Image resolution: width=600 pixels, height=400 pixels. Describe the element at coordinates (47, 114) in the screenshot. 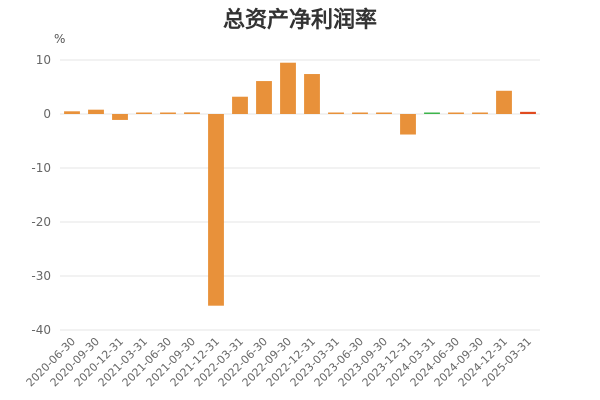

I see `y-tick-label: 0` at that location.